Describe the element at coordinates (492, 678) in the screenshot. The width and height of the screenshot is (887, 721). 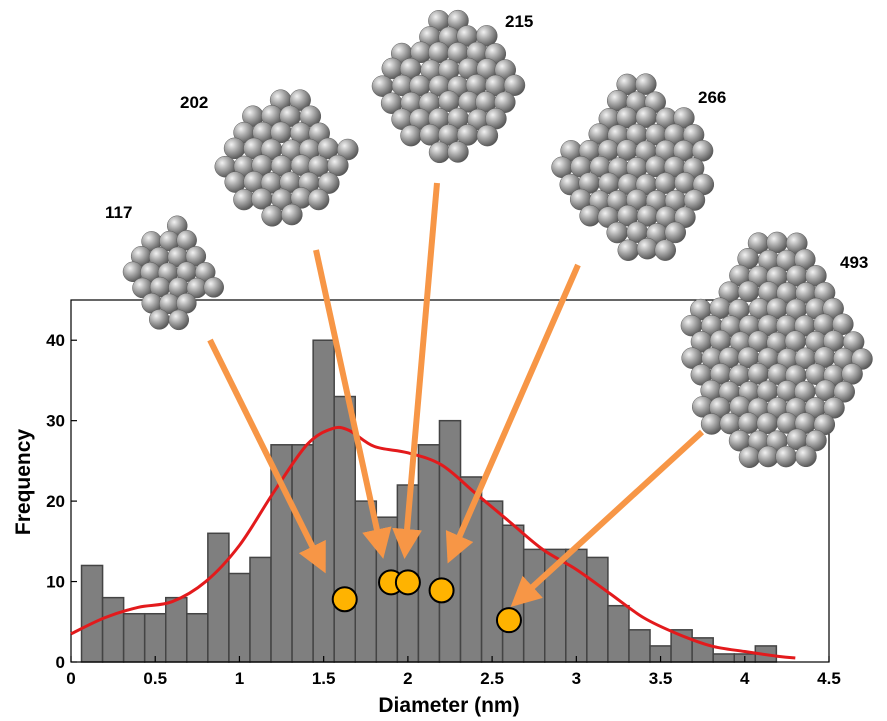
I see `x-tick-label: 2.5` at that location.